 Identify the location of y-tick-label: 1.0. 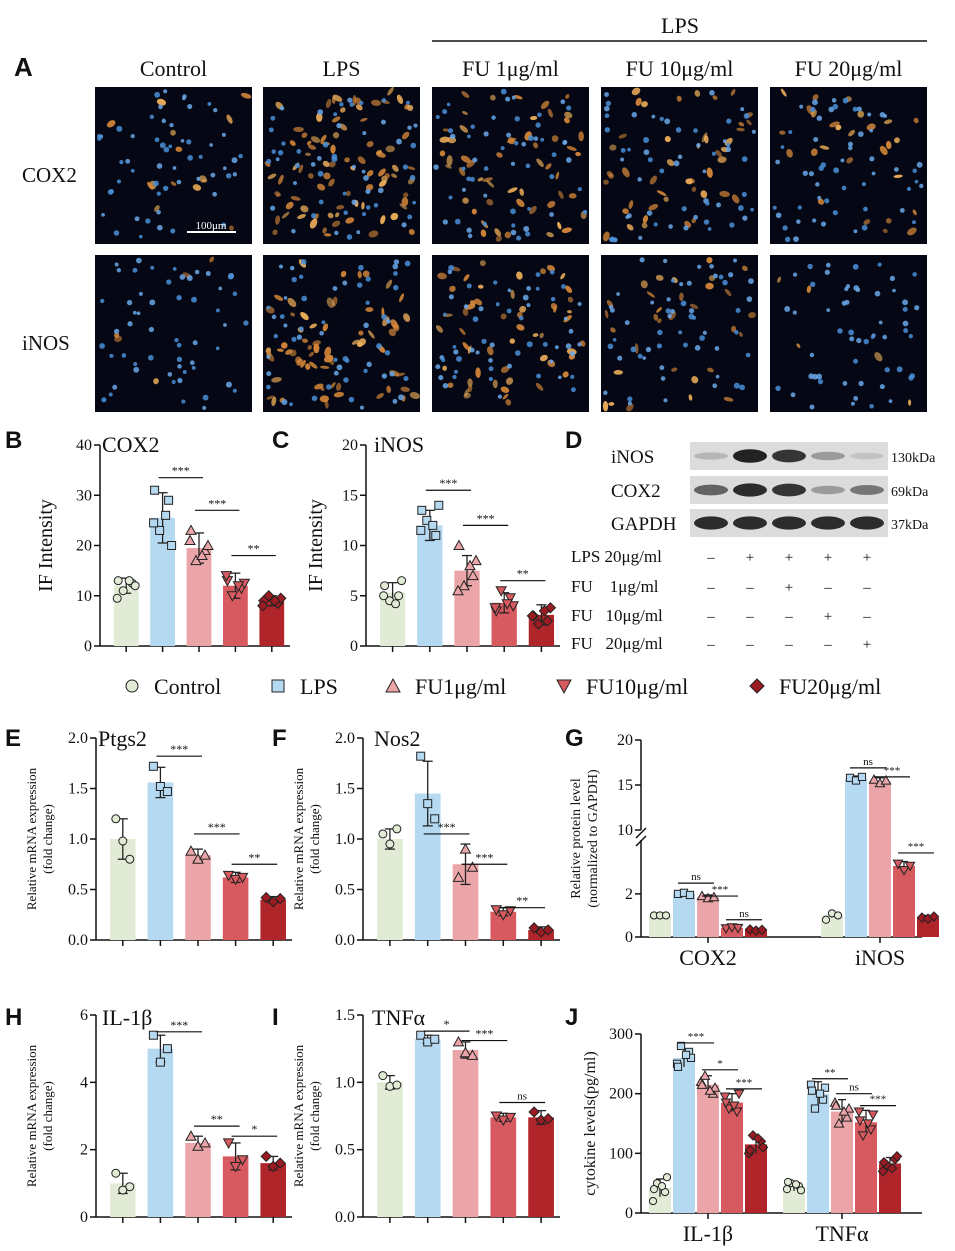
(345, 839).